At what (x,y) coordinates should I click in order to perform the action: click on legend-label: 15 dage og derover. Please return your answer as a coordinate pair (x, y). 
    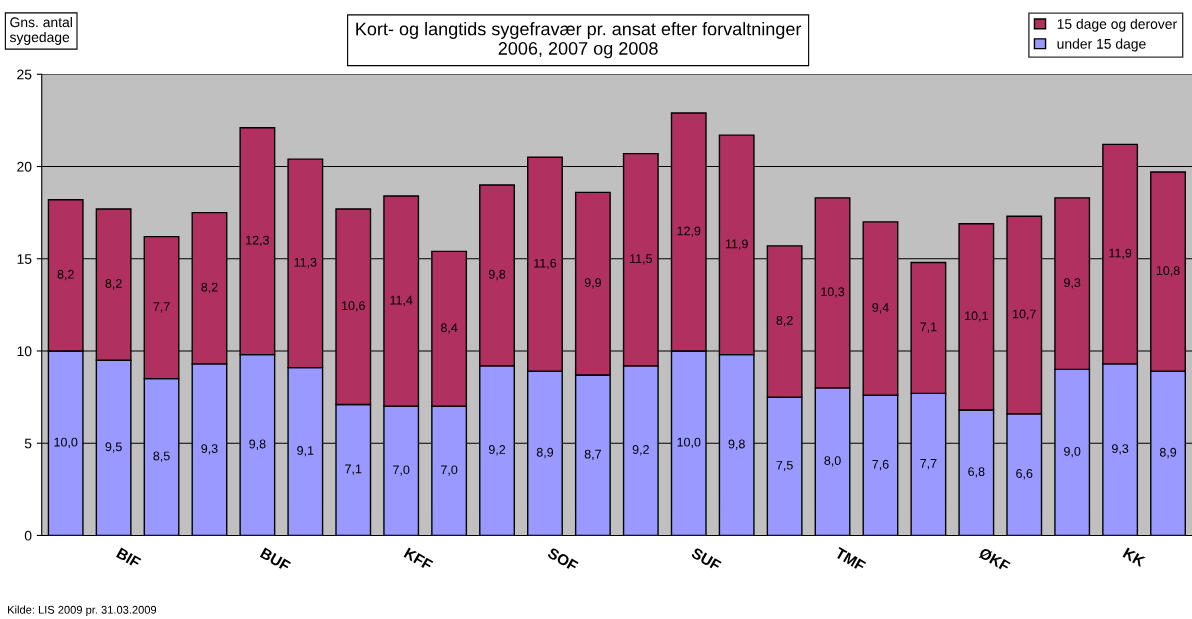
    Looking at the image, I should click on (1117, 25).